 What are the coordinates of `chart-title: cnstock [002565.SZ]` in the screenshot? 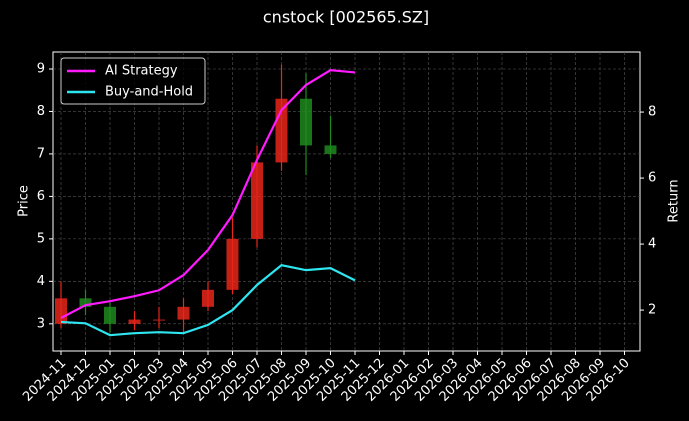 It's located at (346, 17).